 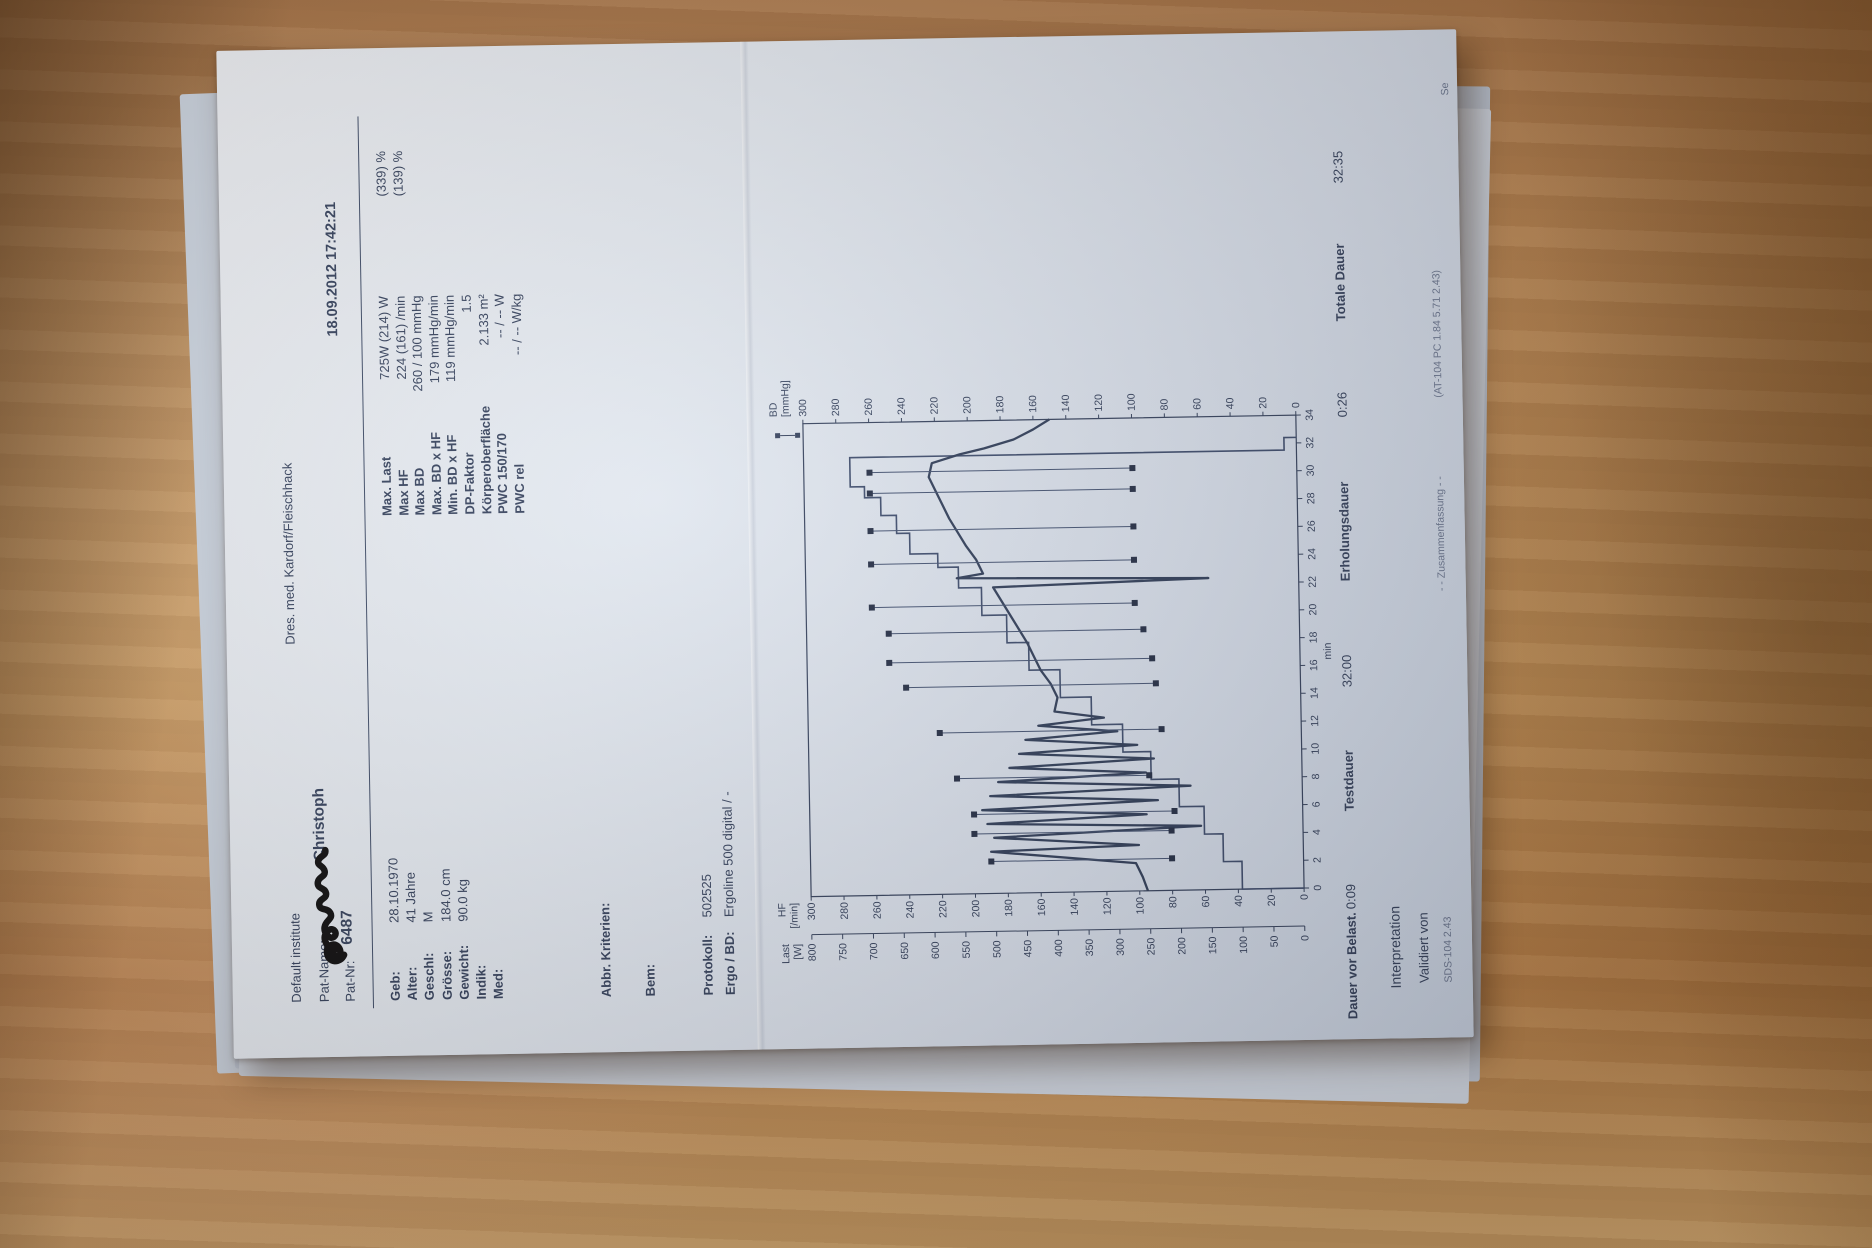 I want to click on svg-text: 50, so click(x=1275, y=941).